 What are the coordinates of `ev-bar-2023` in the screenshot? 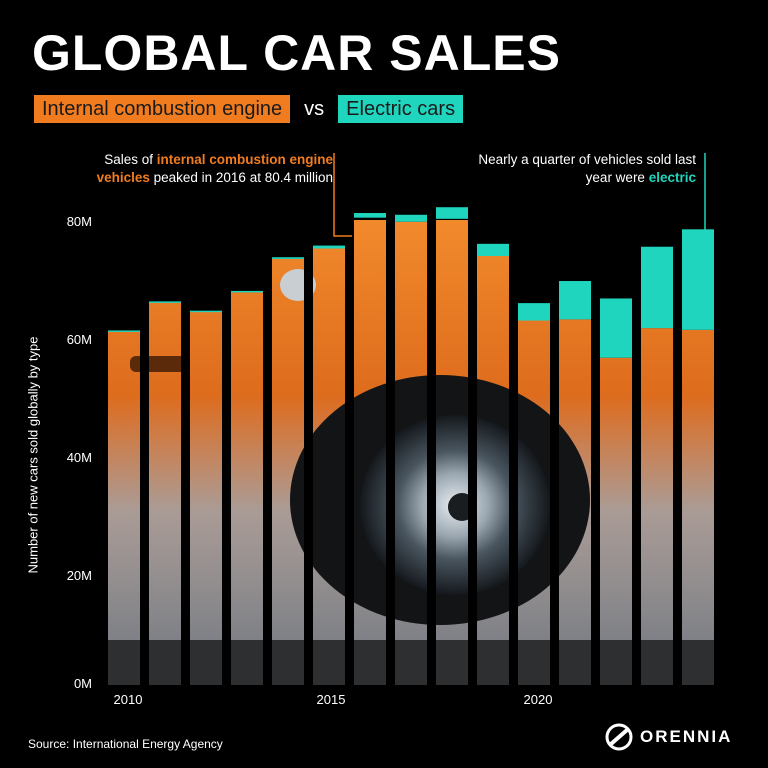 It's located at (657, 287).